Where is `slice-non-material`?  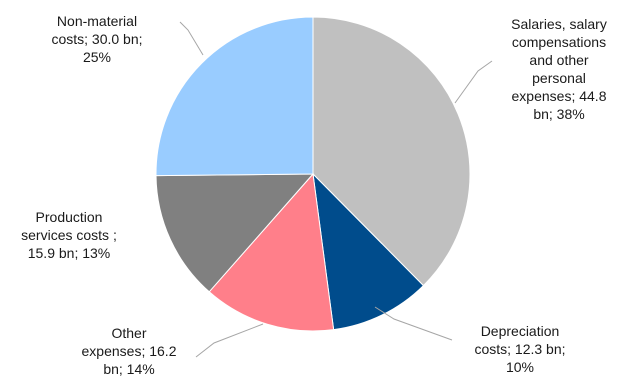 slice-non-material is located at coordinates (234, 96).